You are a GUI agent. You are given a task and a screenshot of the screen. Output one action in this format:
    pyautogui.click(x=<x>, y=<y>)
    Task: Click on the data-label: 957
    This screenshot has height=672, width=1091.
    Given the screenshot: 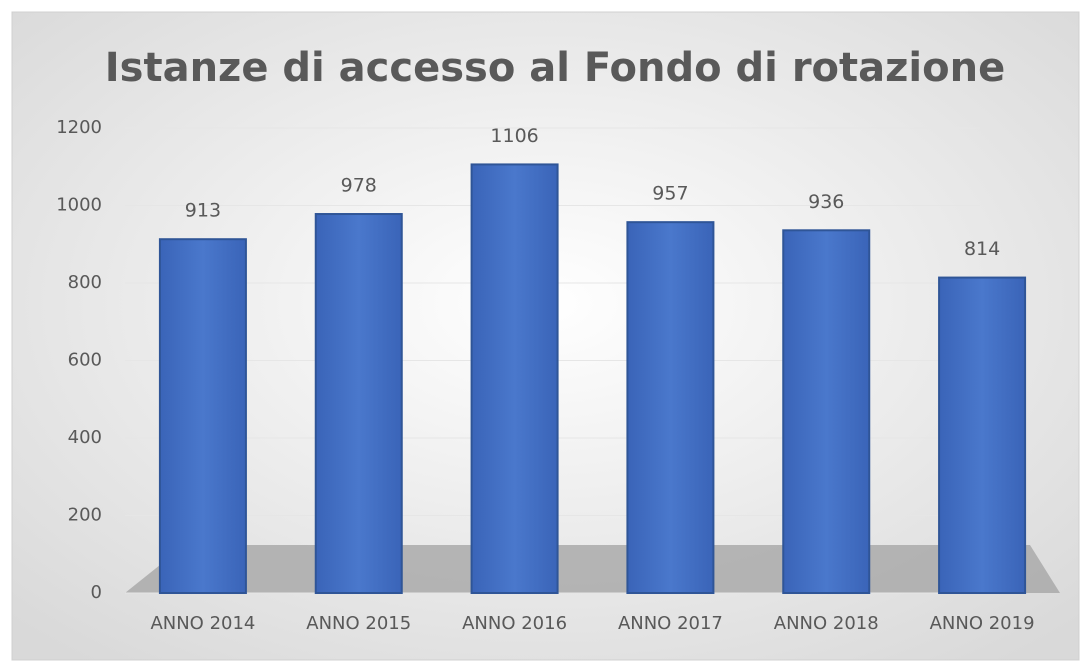 What is the action you would take?
    pyautogui.click(x=670, y=194)
    